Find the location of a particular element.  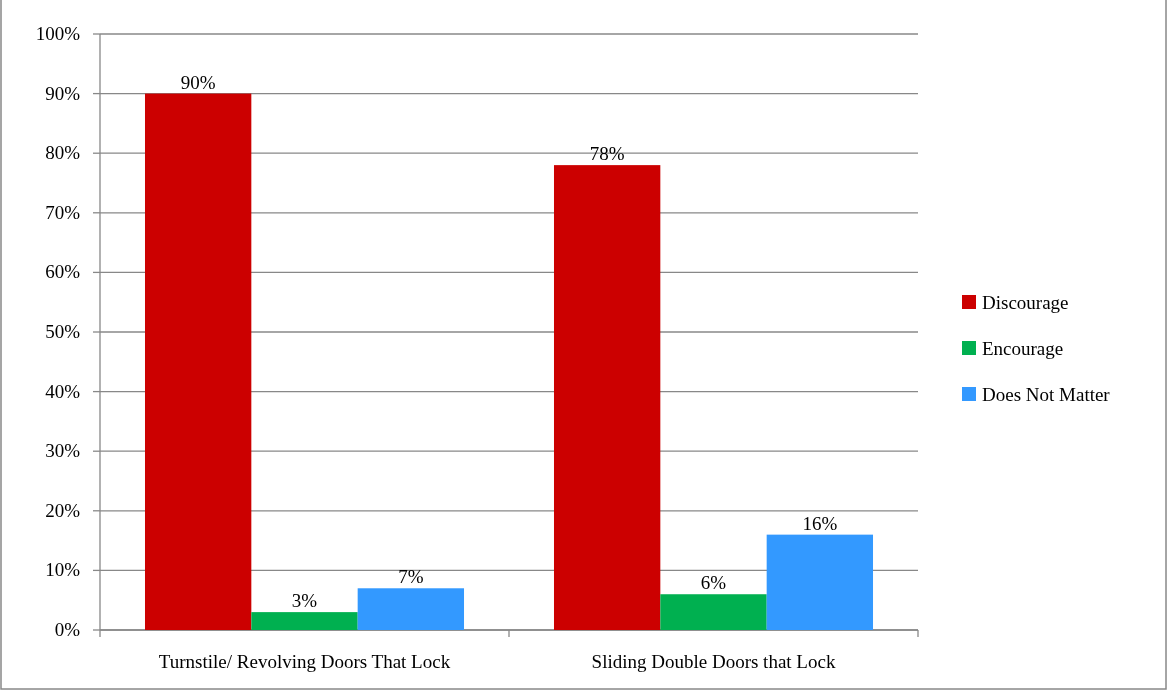

y-tick-label: 90% is located at coordinates (63, 93).